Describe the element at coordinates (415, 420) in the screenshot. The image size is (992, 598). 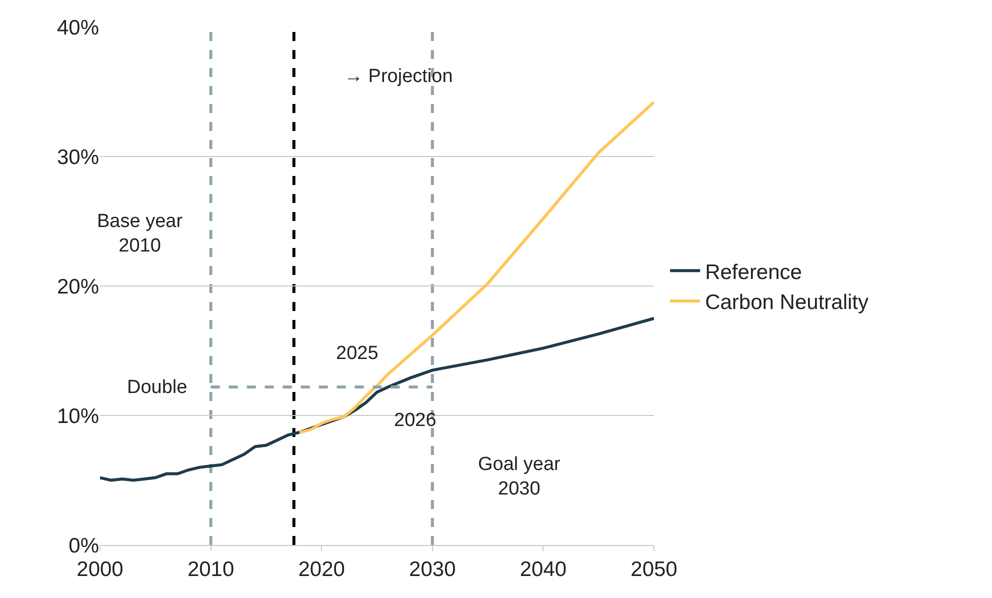
I see `annotation: 2026` at that location.